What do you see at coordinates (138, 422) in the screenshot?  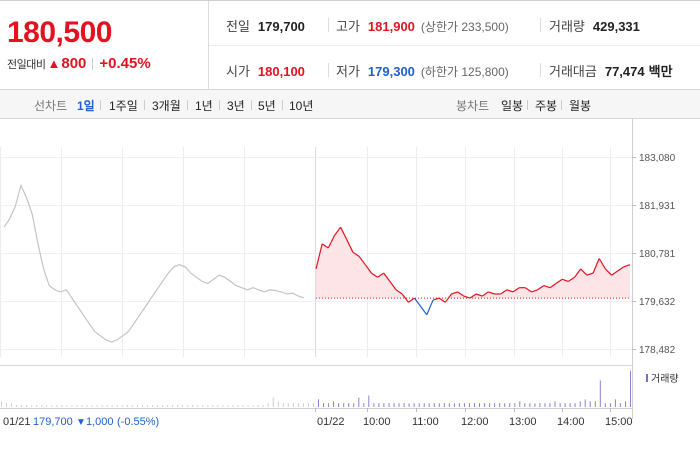 I see `prev-day-pct: (-0.55%)` at bounding box center [138, 422].